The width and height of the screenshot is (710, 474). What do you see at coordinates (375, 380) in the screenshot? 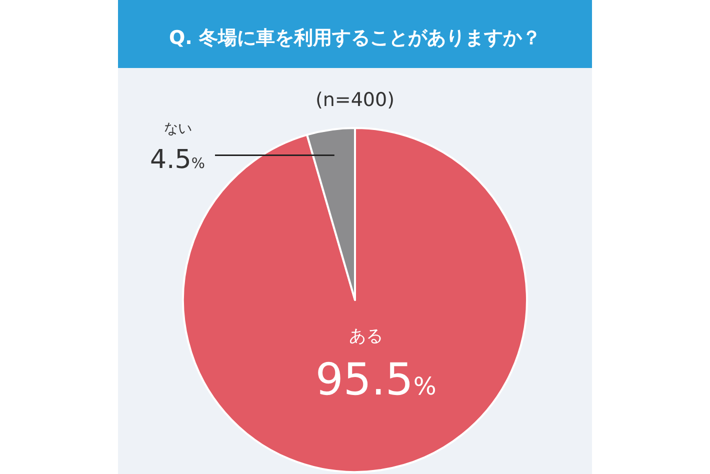
I see `data-label: 95.5%` at bounding box center [375, 380].